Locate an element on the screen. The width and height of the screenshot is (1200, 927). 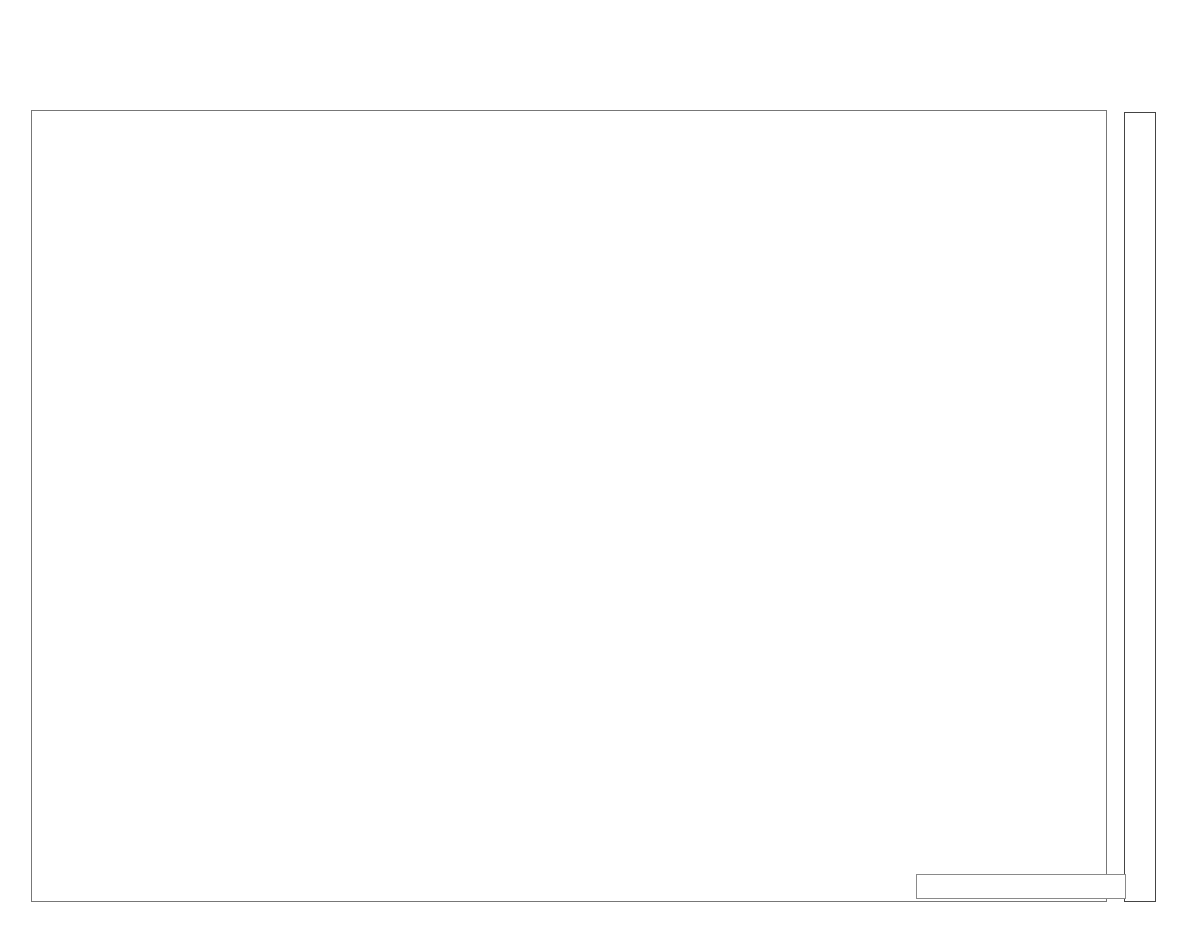
value-range is located at coordinates (771, 74).